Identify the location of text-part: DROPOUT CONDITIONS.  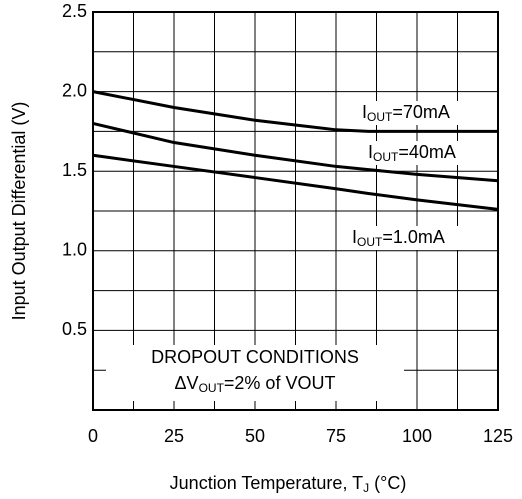
(255, 357).